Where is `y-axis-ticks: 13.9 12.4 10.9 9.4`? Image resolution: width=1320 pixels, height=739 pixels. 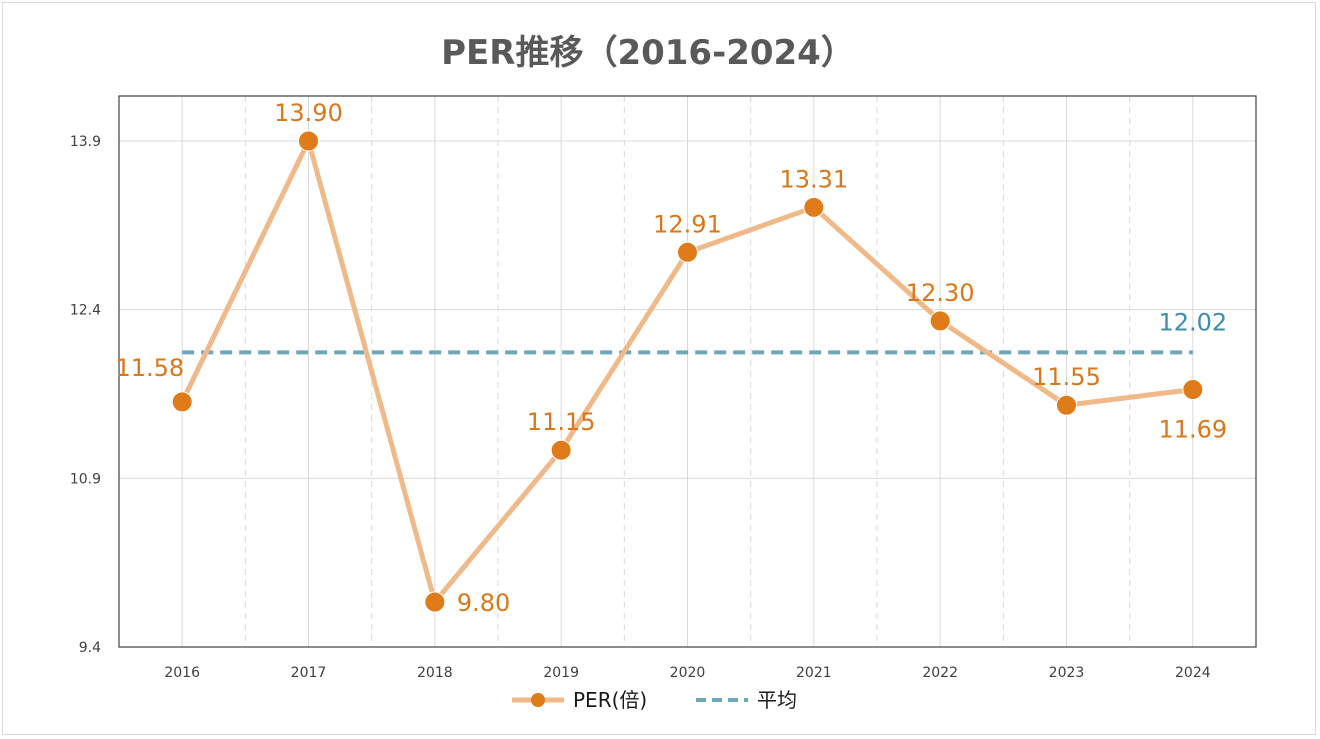 y-axis-ticks: 13.9 12.4 10.9 9.4 is located at coordinates (85, 395).